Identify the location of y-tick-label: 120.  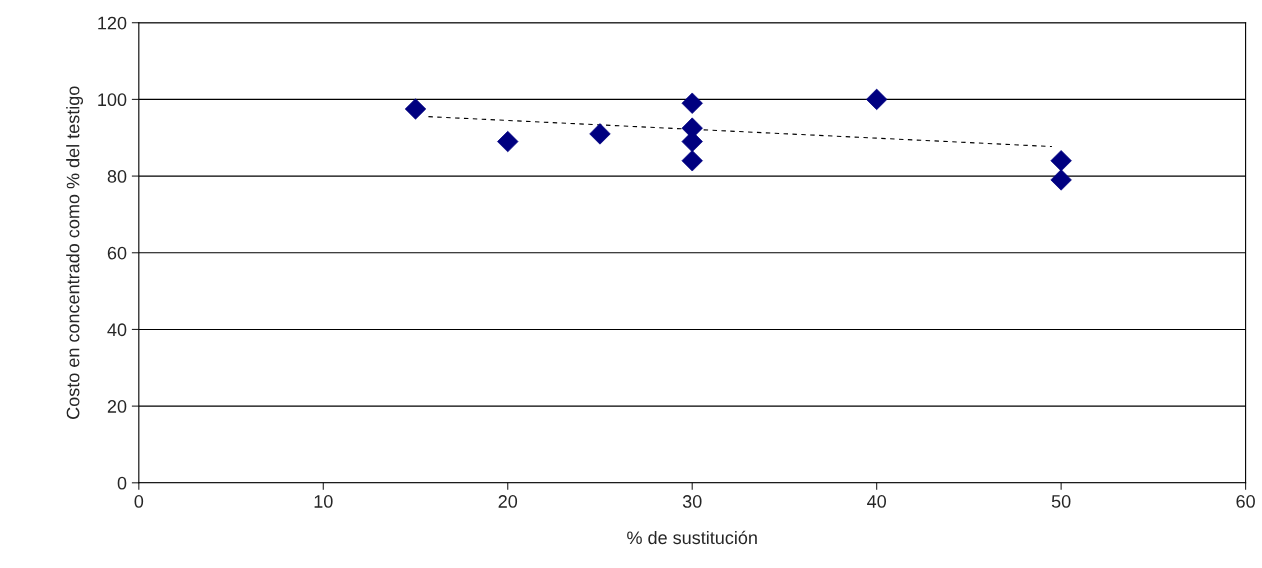
(112, 23).